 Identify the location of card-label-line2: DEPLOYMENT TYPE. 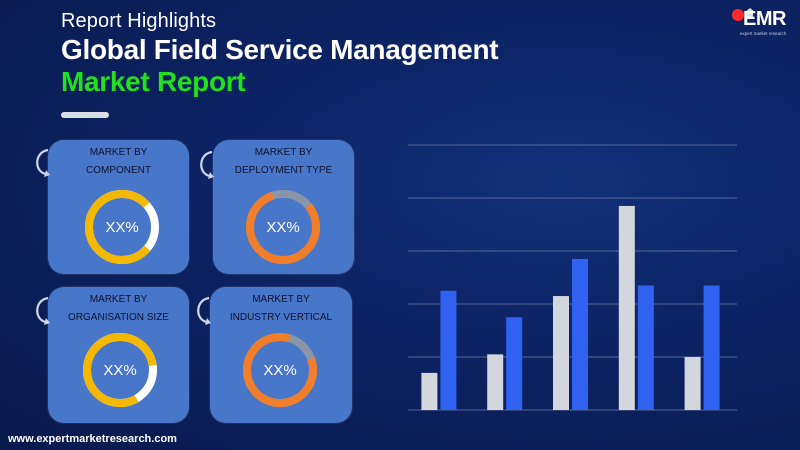
(283, 170).